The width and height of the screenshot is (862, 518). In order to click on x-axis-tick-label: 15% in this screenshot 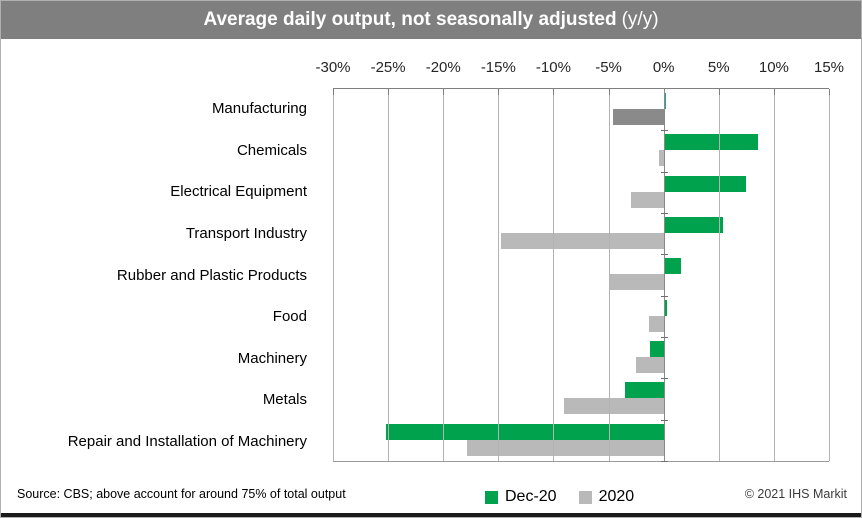, I will do `click(829, 67)`.